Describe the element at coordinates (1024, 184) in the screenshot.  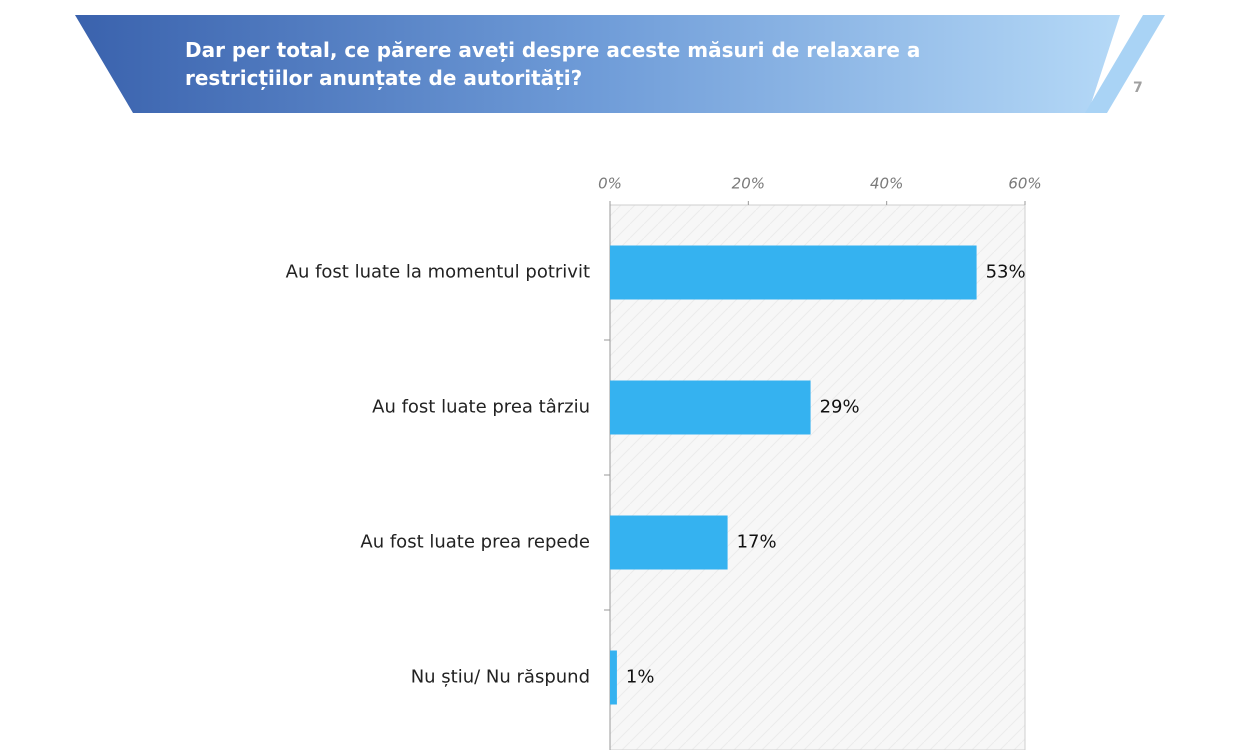
I see `x-tick-label: 60%` at that location.